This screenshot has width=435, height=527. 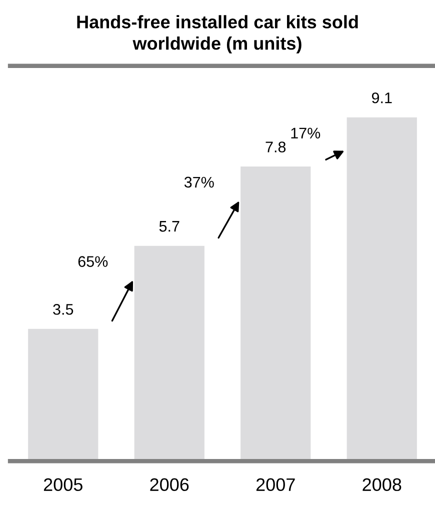 What do you see at coordinates (63, 309) in the screenshot?
I see `data-label: 3.5` at bounding box center [63, 309].